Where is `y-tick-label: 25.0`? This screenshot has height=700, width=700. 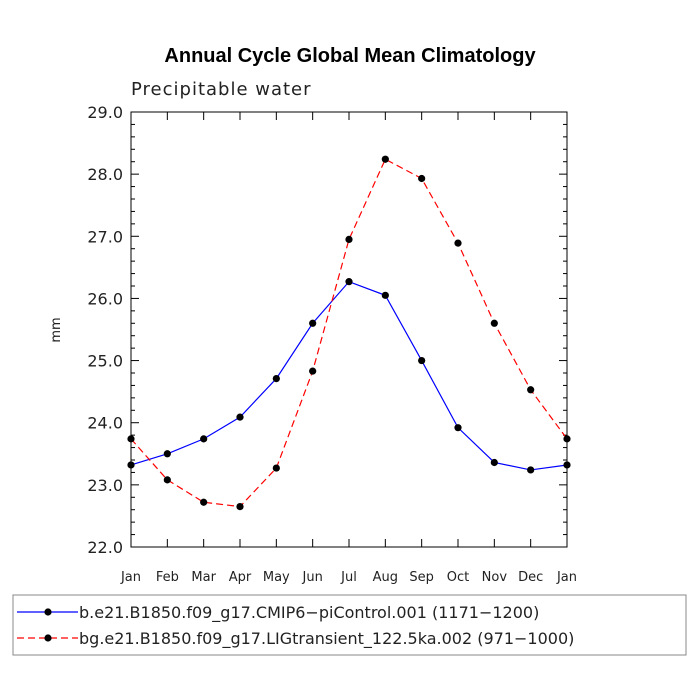 y-tick-label: 25.0 is located at coordinates (105, 361).